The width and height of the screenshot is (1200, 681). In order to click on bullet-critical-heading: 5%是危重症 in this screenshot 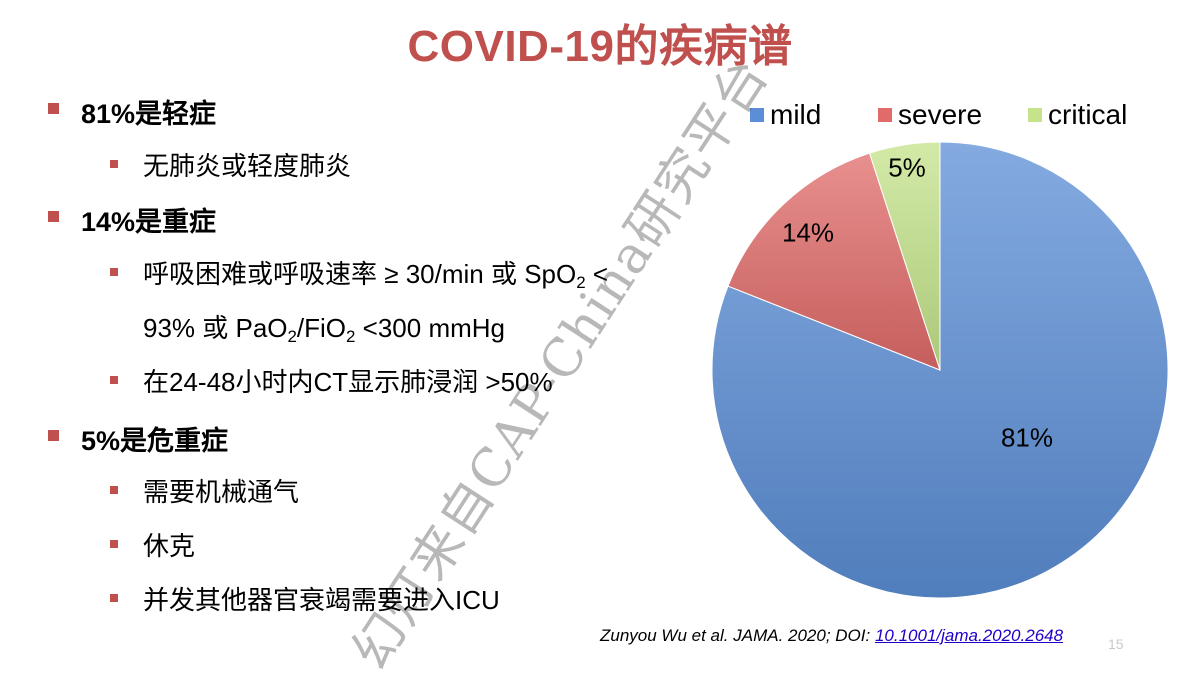, I will do `click(155, 441)`.